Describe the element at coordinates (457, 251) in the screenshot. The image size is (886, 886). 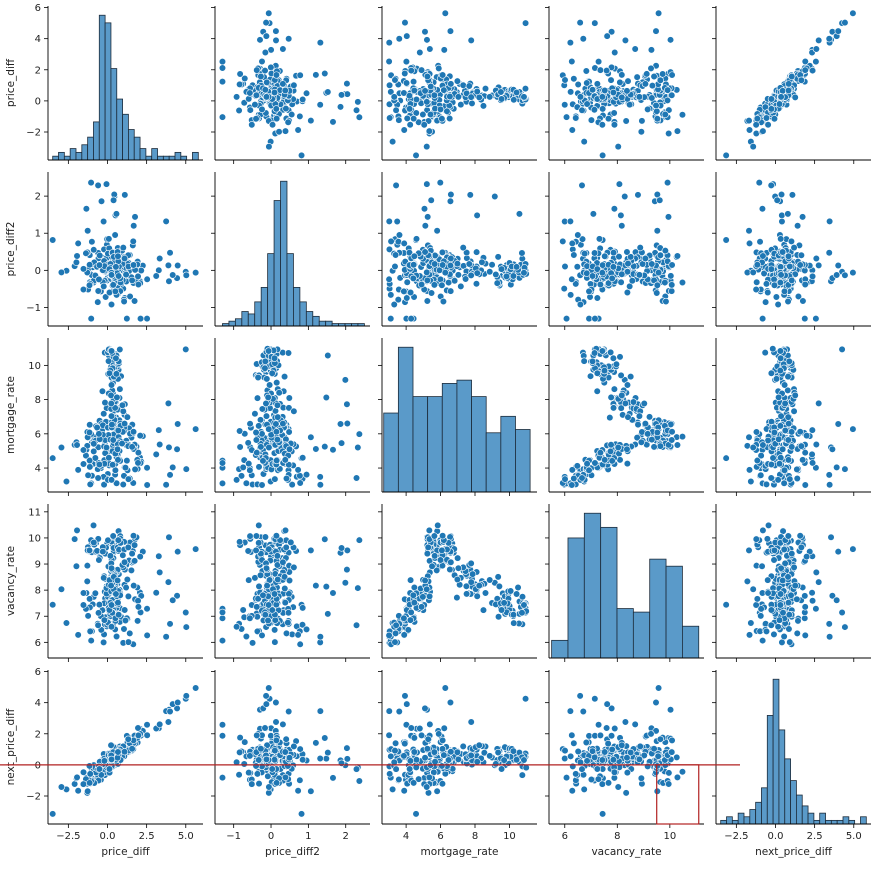
I see `panel-price_diff2-vs-mortgage_rate` at that location.